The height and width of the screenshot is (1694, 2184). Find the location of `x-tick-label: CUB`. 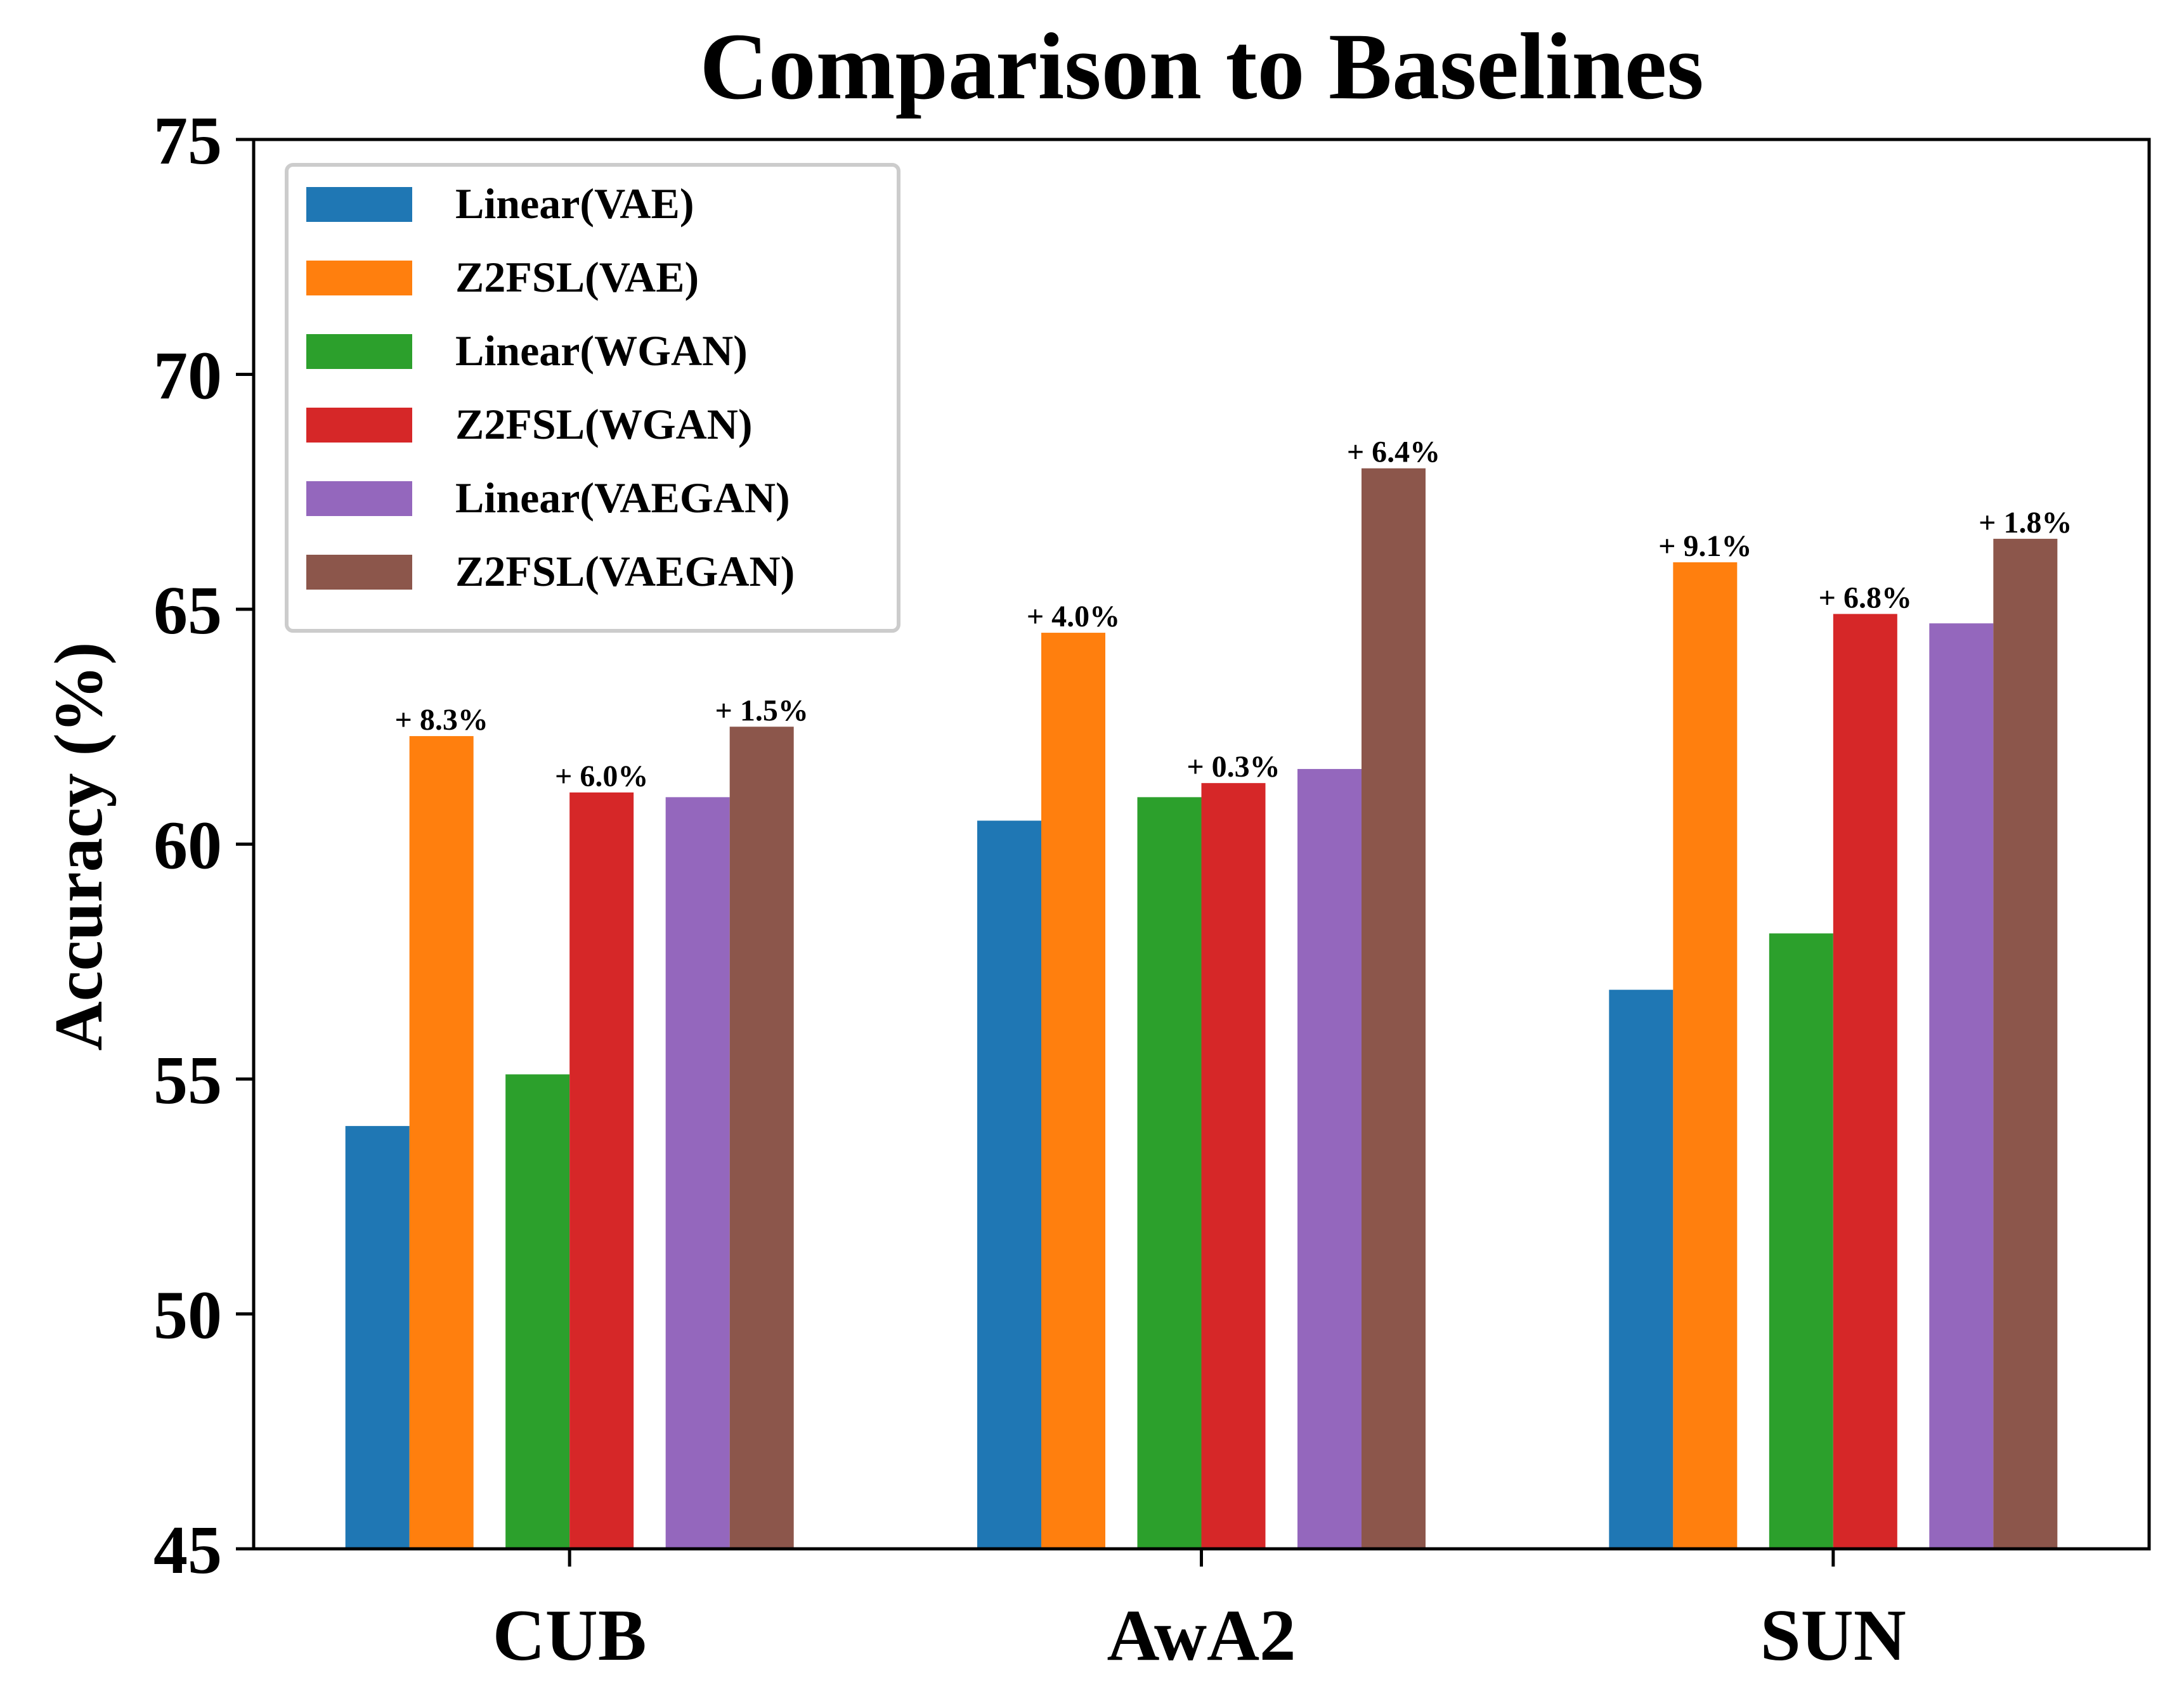

x-tick-label: CUB is located at coordinates (570, 1635).